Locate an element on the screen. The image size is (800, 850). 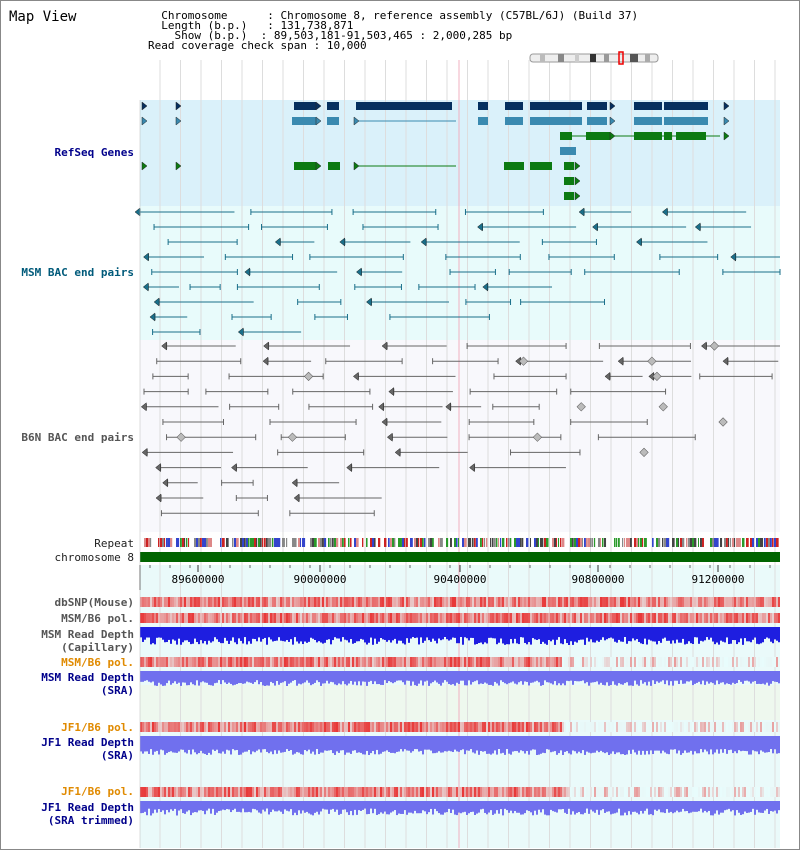
track-label-refseq-genes: RefSeq Genes is located at coordinates (94, 152).